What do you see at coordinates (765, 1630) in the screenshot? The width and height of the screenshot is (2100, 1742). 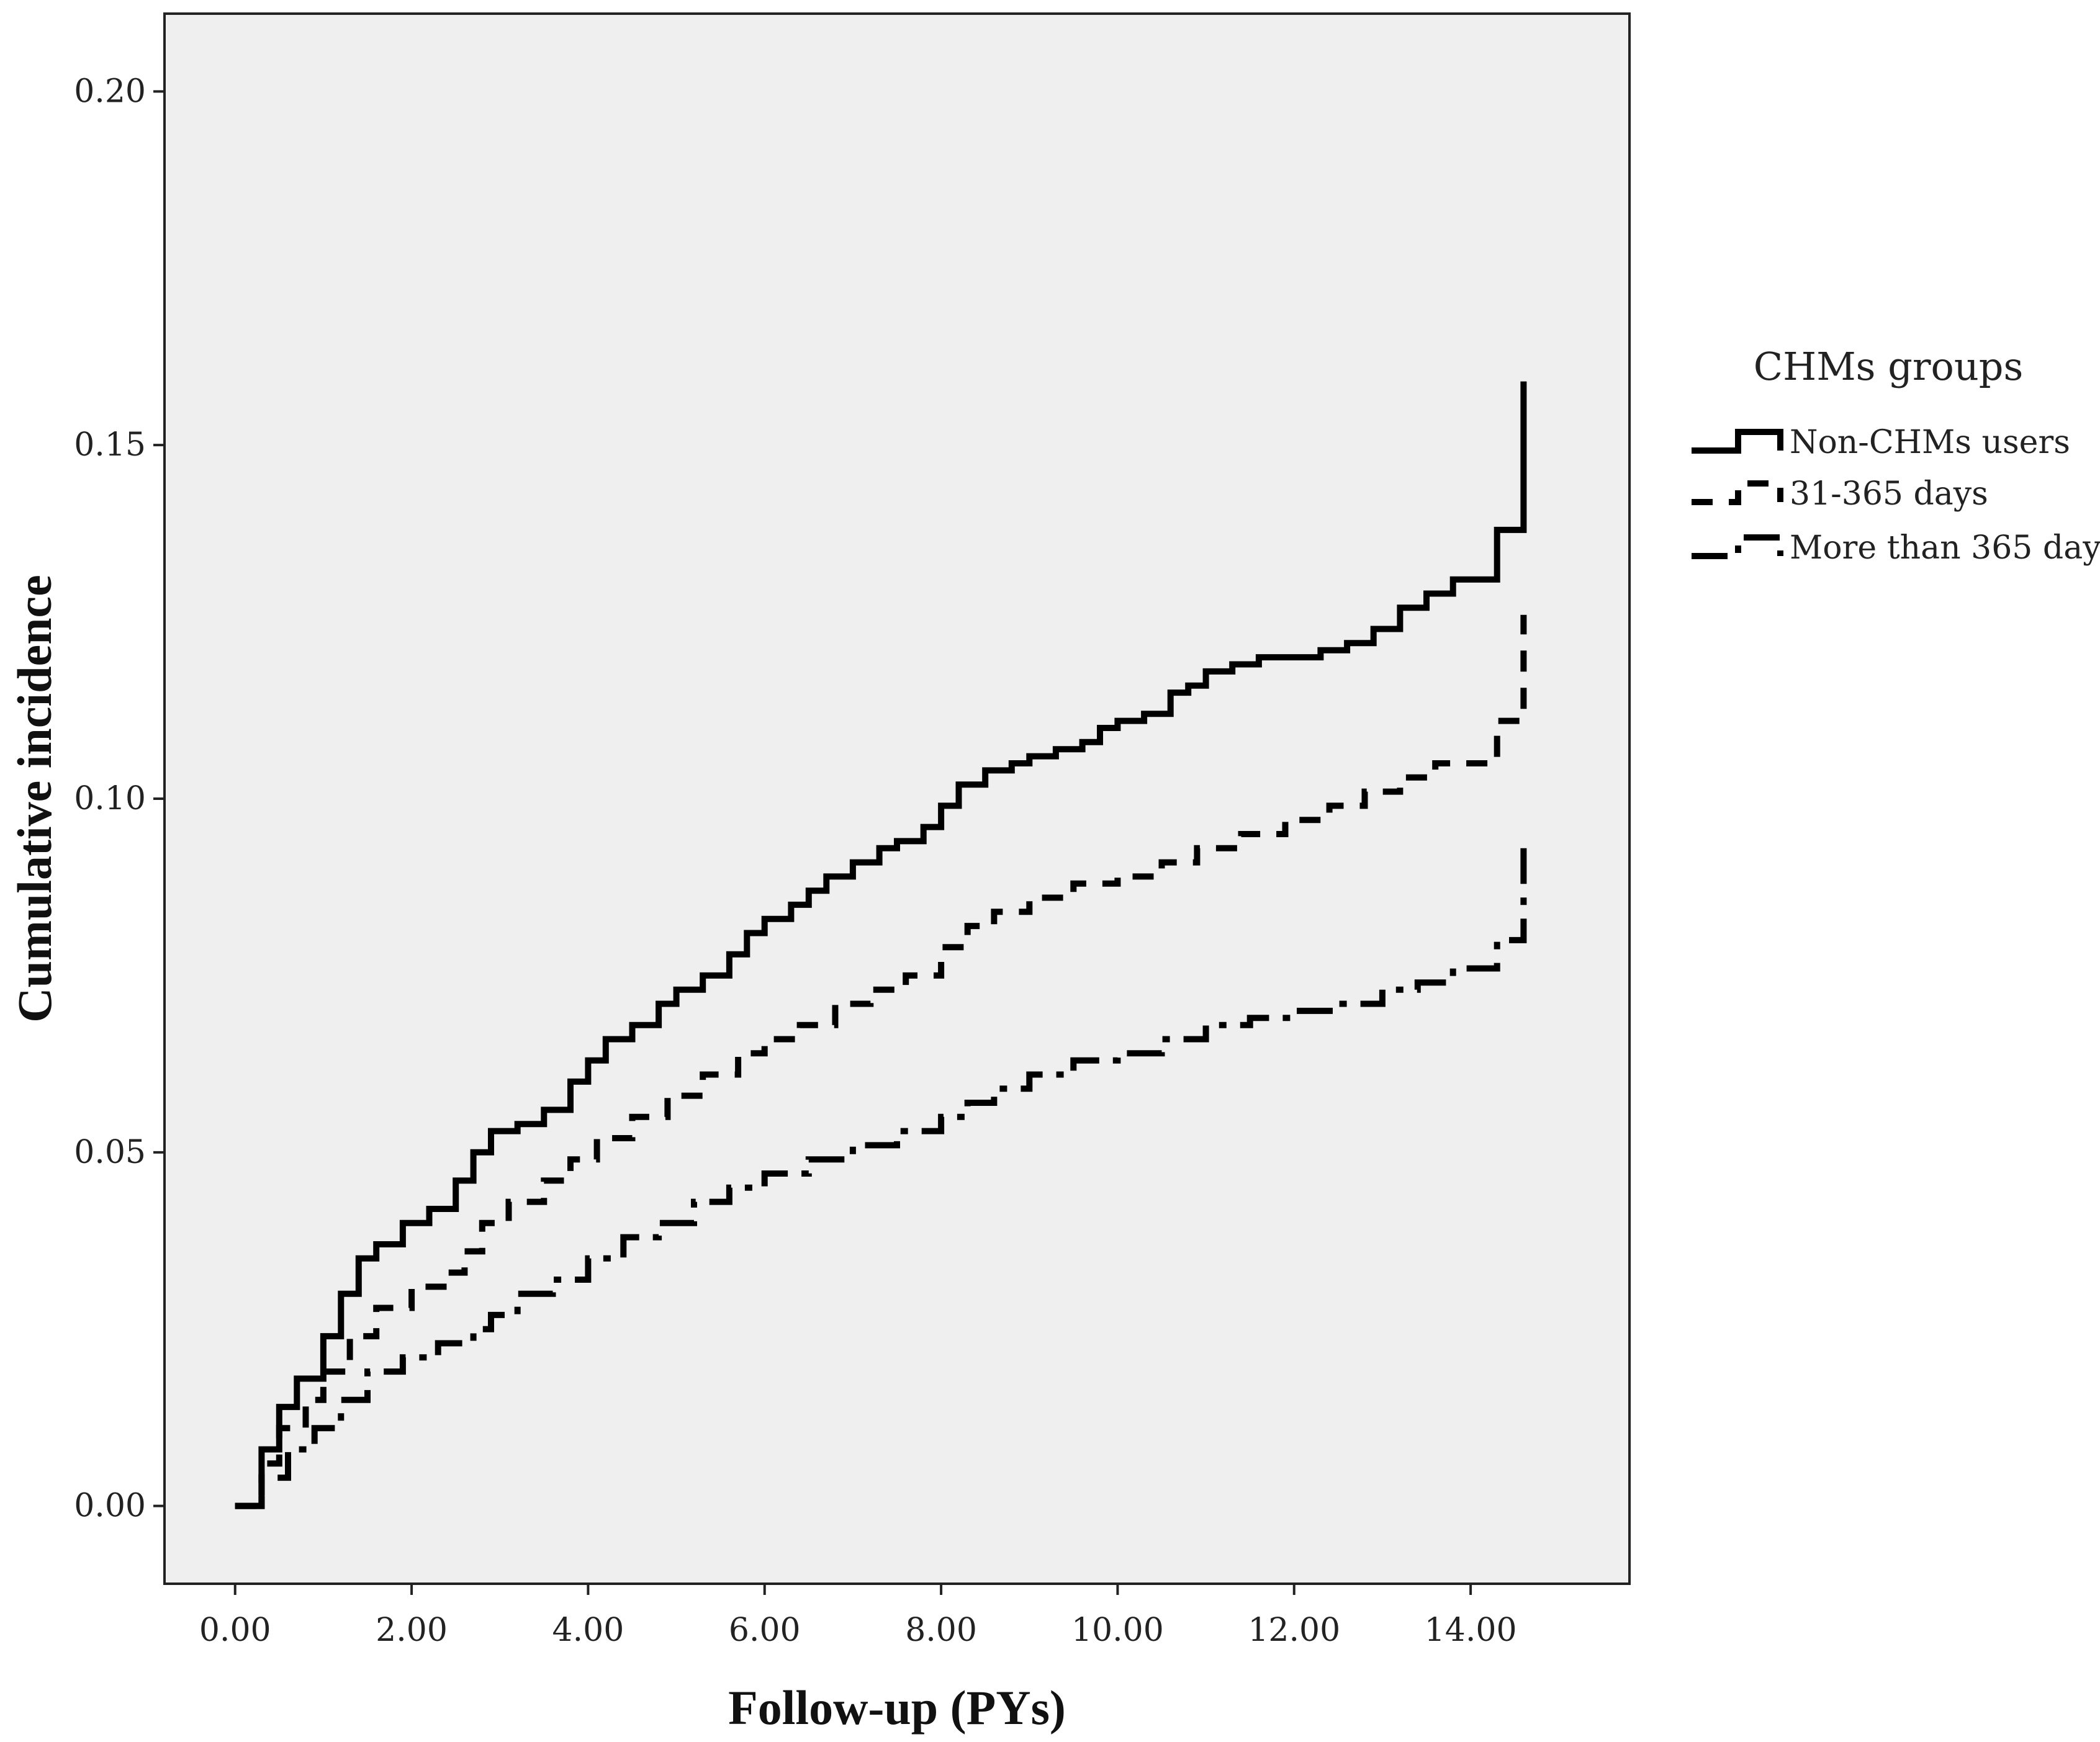 I see `x-tick-label: 6.00` at bounding box center [765, 1630].